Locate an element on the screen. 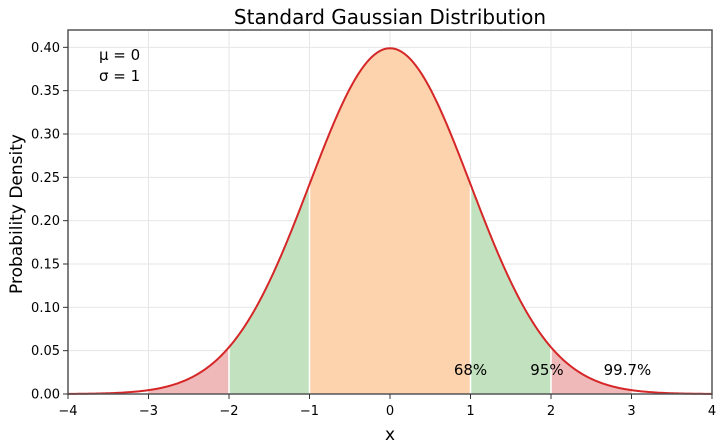 This screenshot has width=720, height=447. percent-annotation: 99.7% is located at coordinates (628, 370).